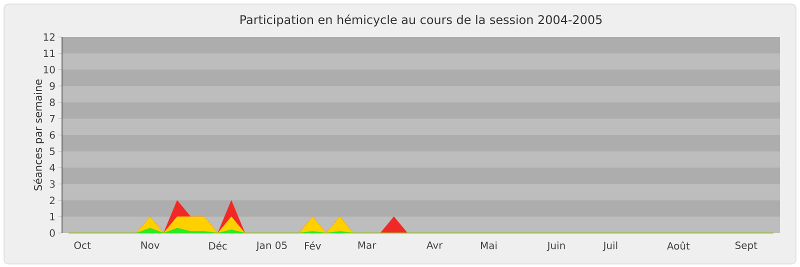  I want to click on chart-title: Participation en hémicycle au cours de la session 2004-2005, so click(421, 20).